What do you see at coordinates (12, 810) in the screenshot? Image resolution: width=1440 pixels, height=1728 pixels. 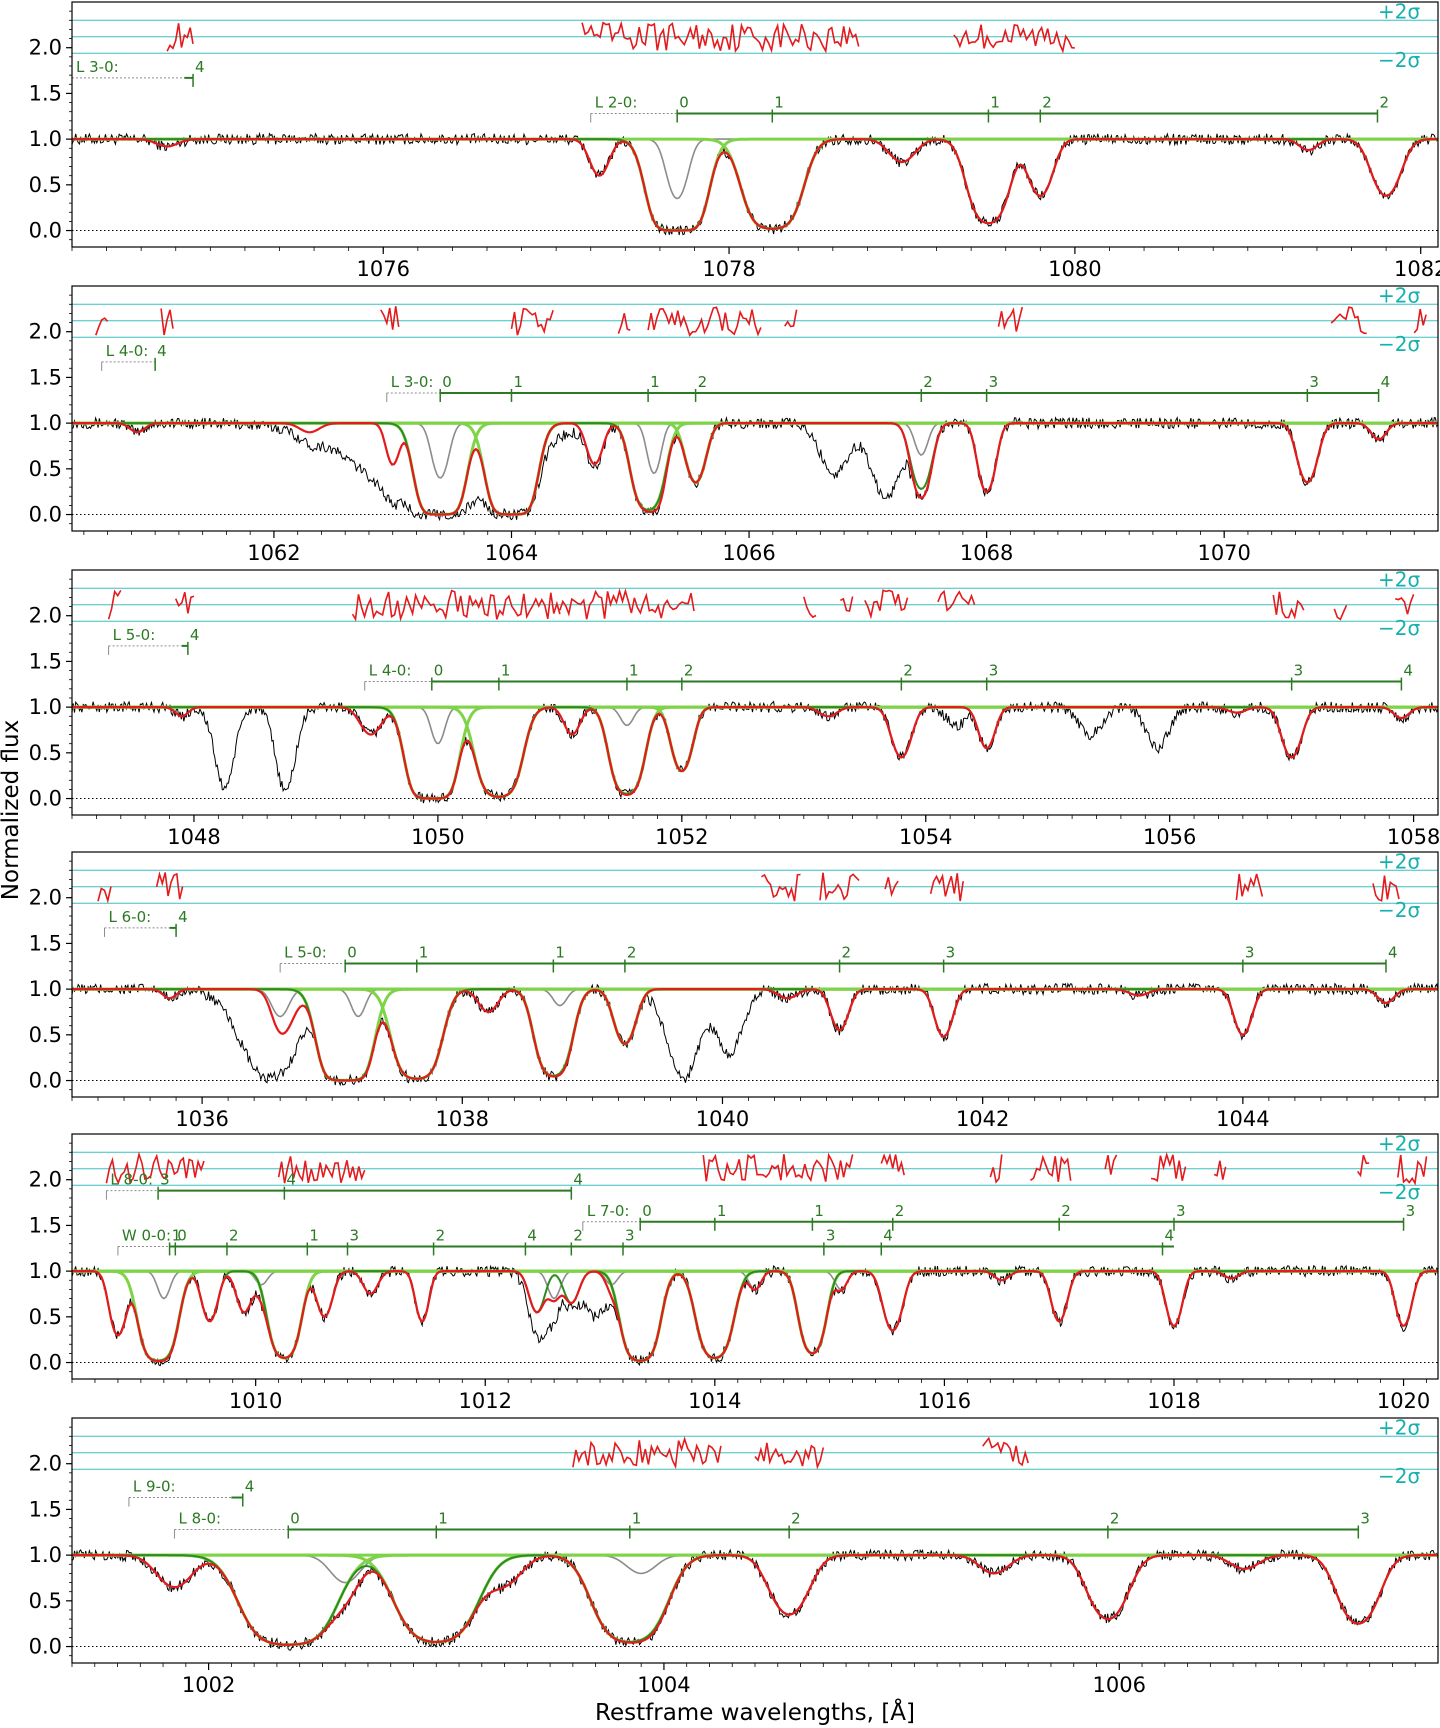 I see `y-axis-title: Normalized flux` at bounding box center [12, 810].